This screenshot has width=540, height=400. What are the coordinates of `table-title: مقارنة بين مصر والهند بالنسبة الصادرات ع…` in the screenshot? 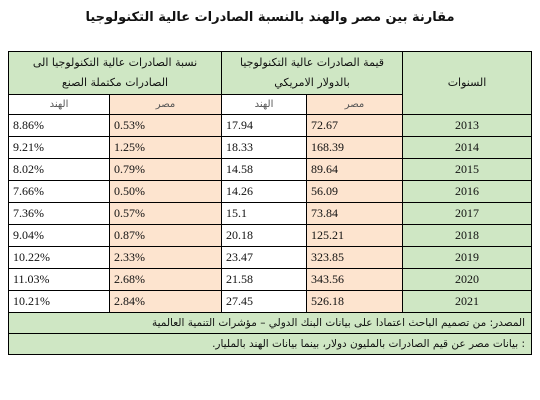 It's located at (270, 17).